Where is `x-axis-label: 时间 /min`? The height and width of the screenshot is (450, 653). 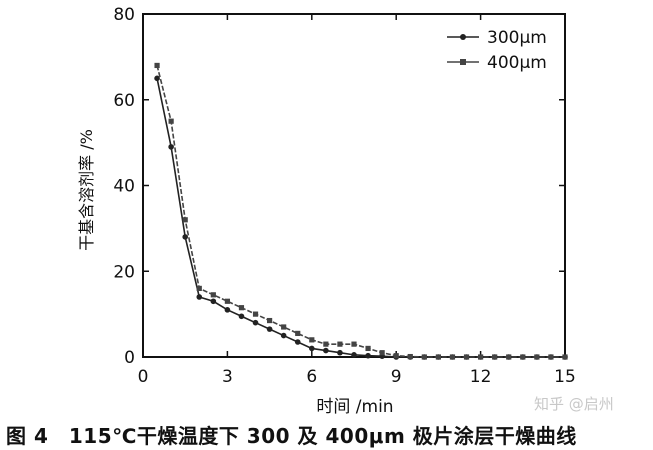
x-axis-label: 时间 /min is located at coordinates (354, 407).